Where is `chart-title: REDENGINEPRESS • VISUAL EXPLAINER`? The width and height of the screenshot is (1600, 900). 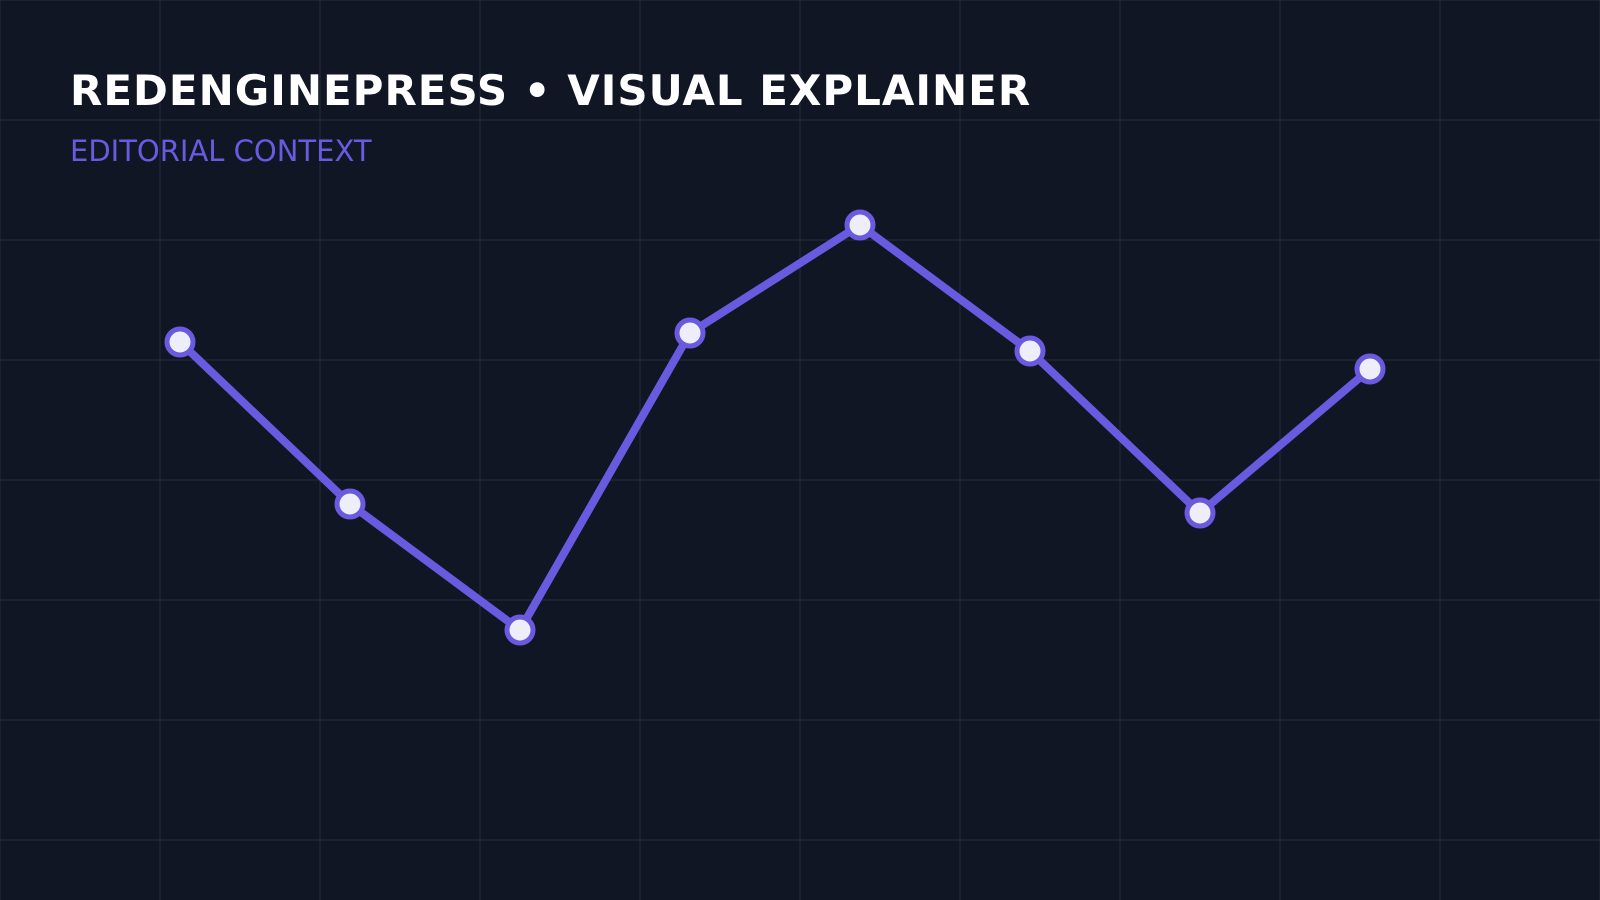 chart-title: REDENGINEPRESS • VISUAL EXPLAINER is located at coordinates (551, 90).